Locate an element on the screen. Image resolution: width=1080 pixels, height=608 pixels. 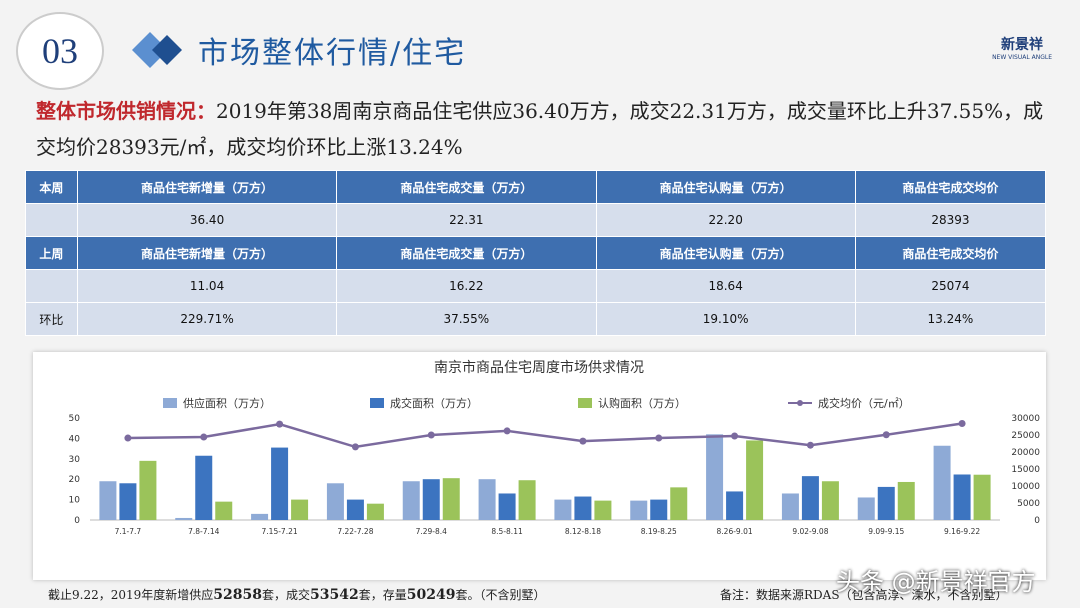
x-tick-label: 9.16-9.22 is located at coordinates (962, 531).